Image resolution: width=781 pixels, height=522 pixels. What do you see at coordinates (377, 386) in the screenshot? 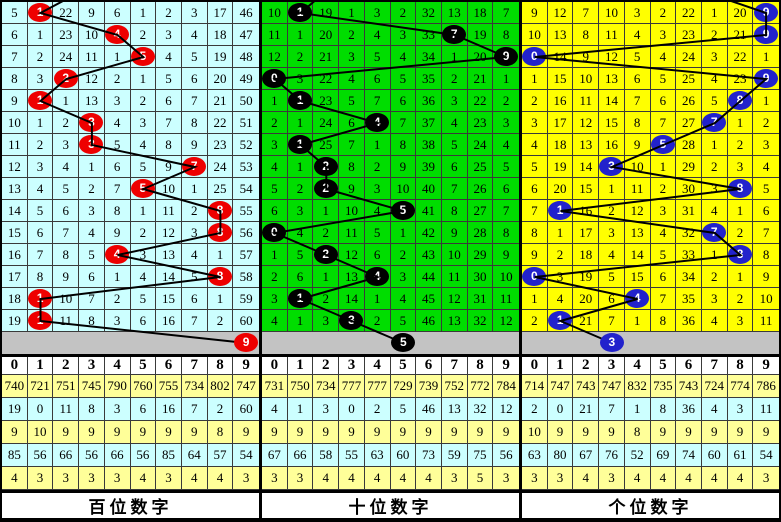
I see `stat-cell: 777` at bounding box center [377, 386].